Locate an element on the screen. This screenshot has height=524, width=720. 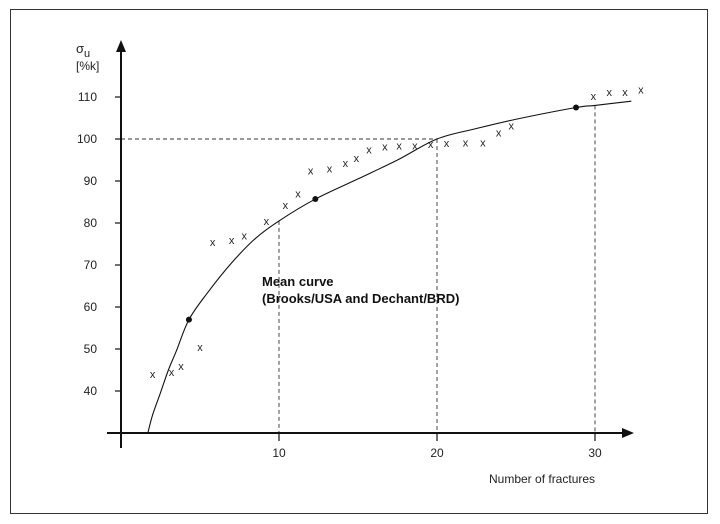
scatter-point-9: x is located at coordinates (298, 195).